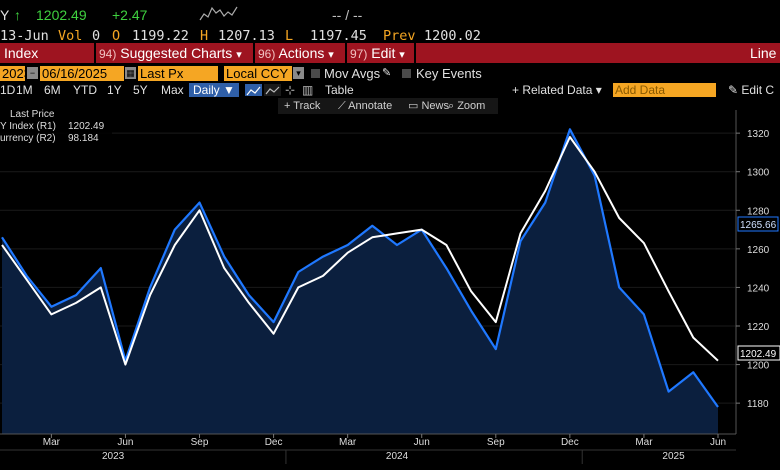 The width and height of the screenshot is (780, 470). Describe the element at coordinates (384, 441) in the screenshot. I see `x-axis-labels: Mar Jun Sep Dec Mar Jun Sep Dec Mar Jun` at that location.